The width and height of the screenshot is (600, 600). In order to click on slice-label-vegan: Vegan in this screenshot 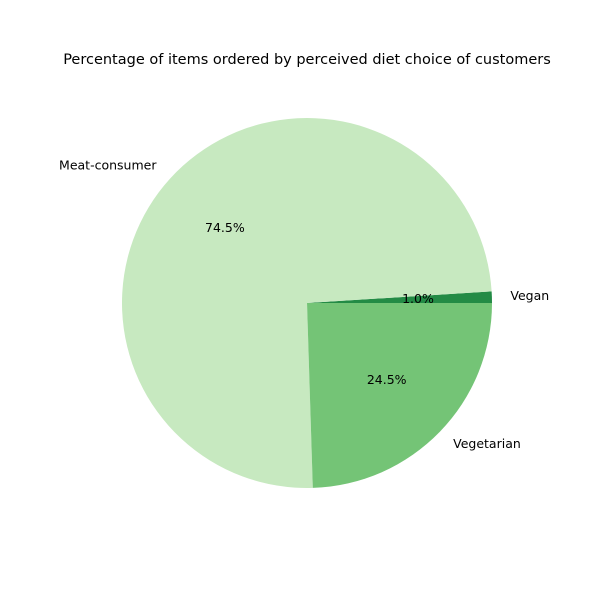, I will do `click(529, 295)`.